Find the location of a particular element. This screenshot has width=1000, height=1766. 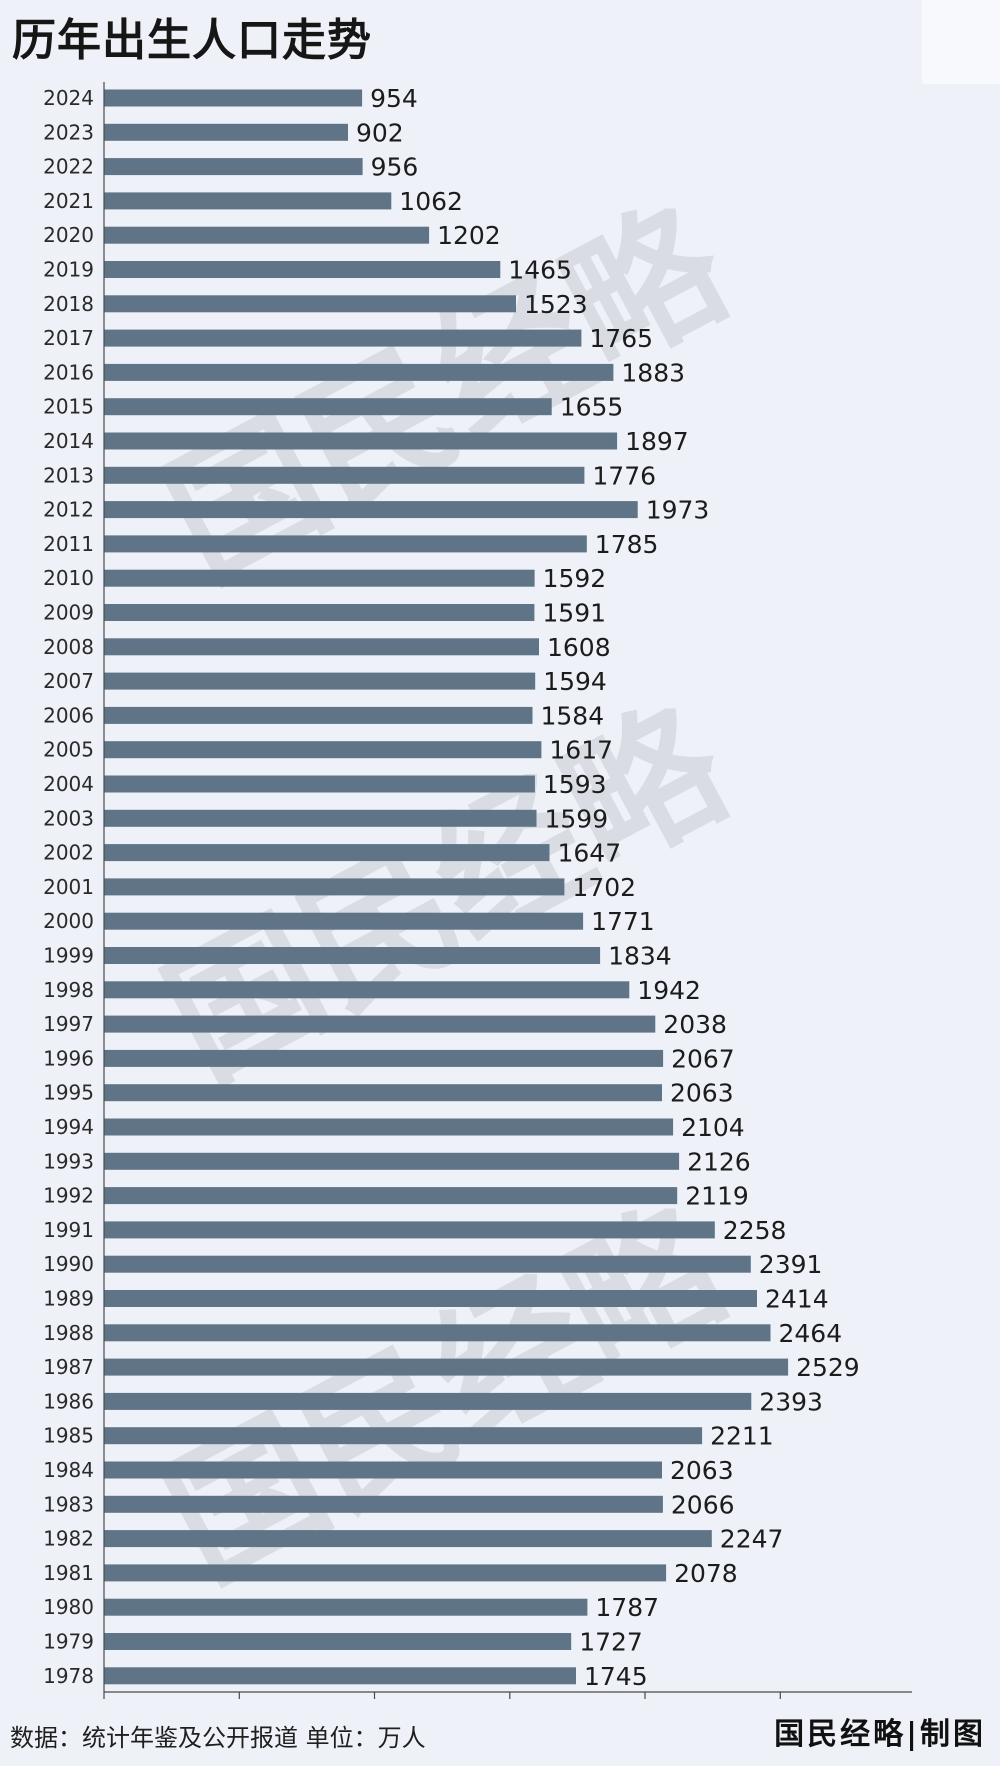

bar-1982 is located at coordinates (408, 1539).